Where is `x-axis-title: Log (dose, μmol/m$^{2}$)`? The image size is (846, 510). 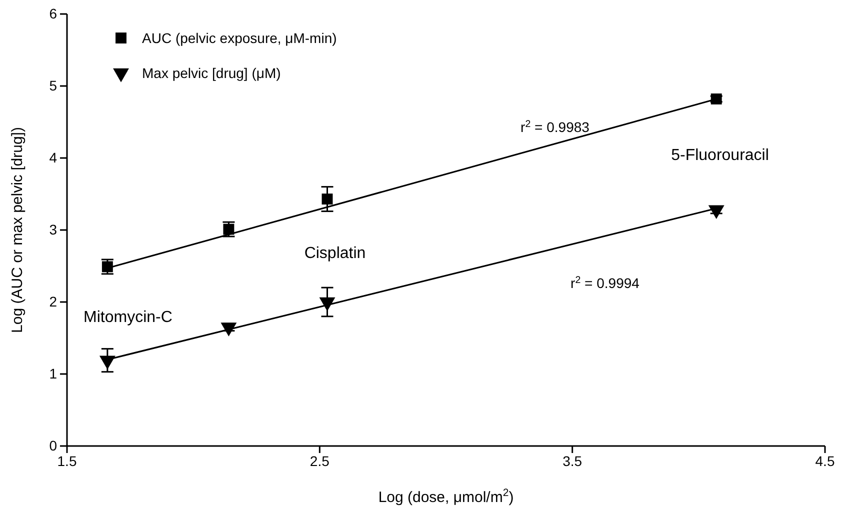
x-axis-title: Log (dose, μmol/m$^{2}$) is located at coordinates (446, 496).